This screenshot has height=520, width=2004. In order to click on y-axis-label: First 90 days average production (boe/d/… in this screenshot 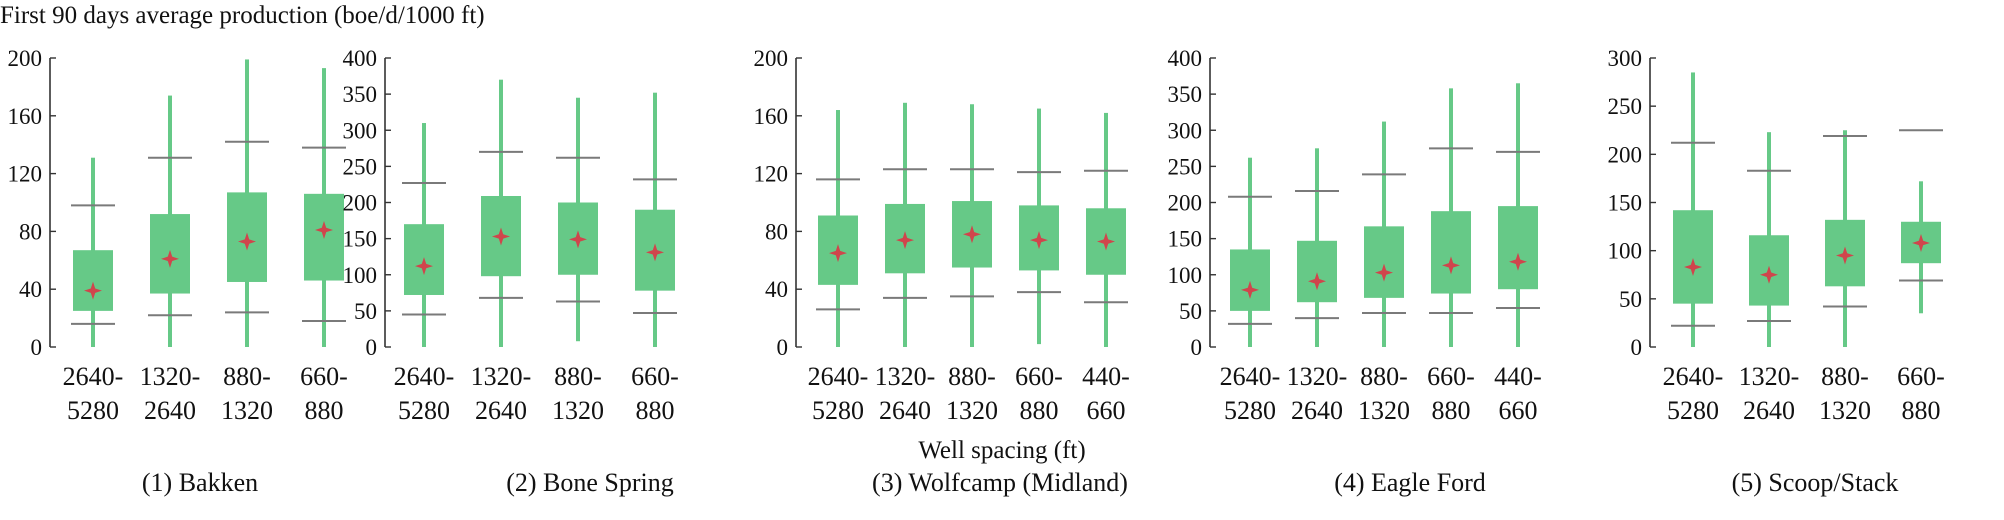, I will do `click(242, 15)`.